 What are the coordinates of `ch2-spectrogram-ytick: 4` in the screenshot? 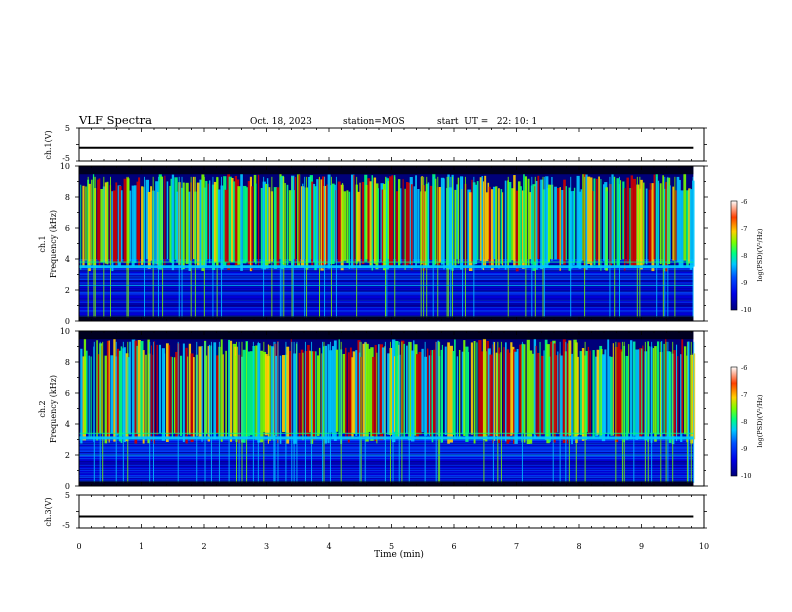 It's located at (67, 424).